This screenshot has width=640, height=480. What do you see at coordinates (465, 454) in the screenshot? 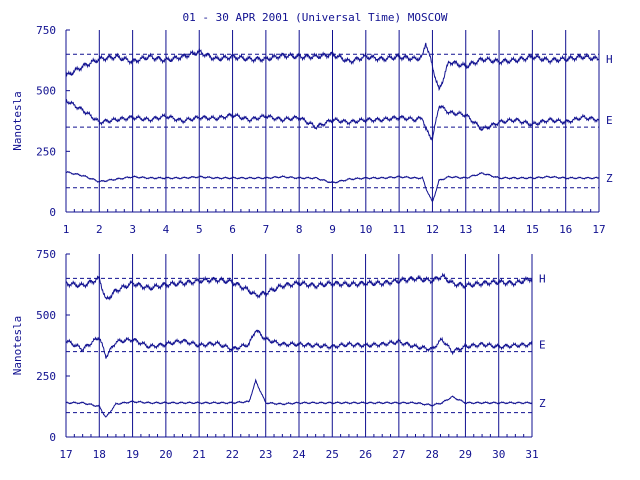
I see `x-tick-label: 29` at bounding box center [465, 454].